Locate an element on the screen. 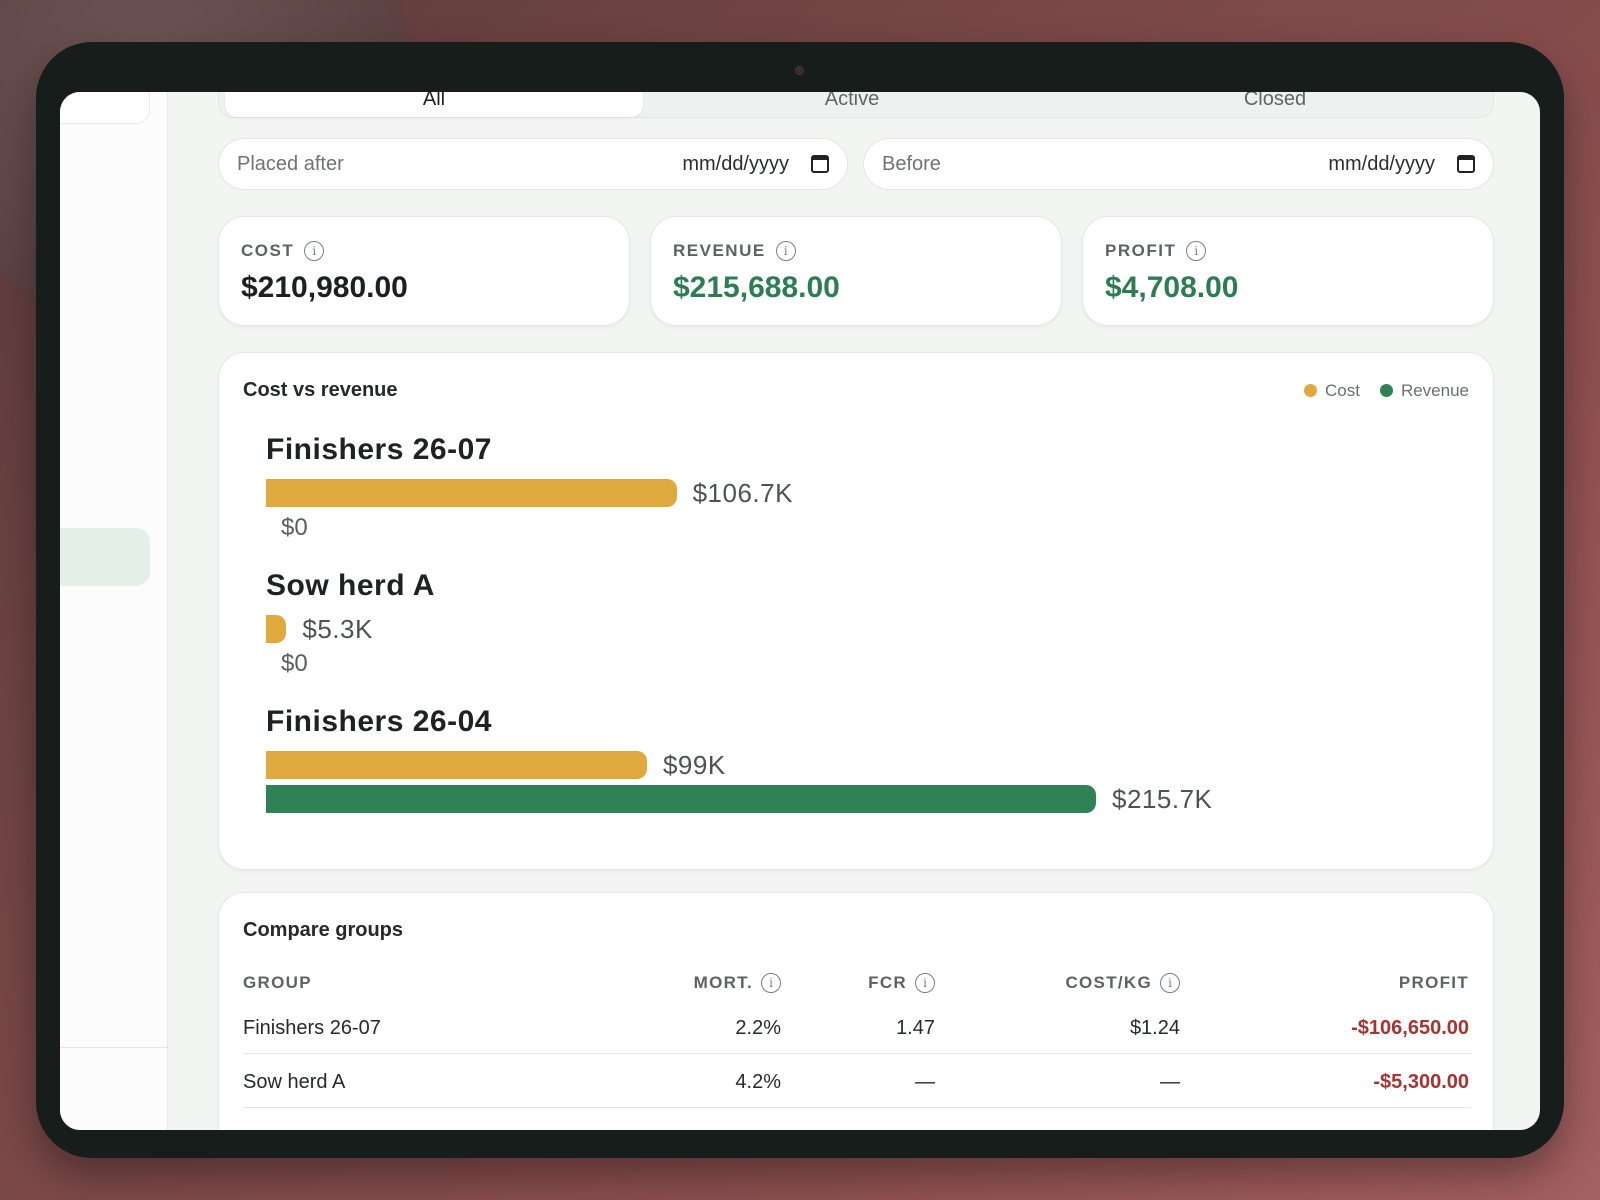 The height and width of the screenshot is (1200, 1600). revenue-label-row: REVENUE i is located at coordinates (856, 251).